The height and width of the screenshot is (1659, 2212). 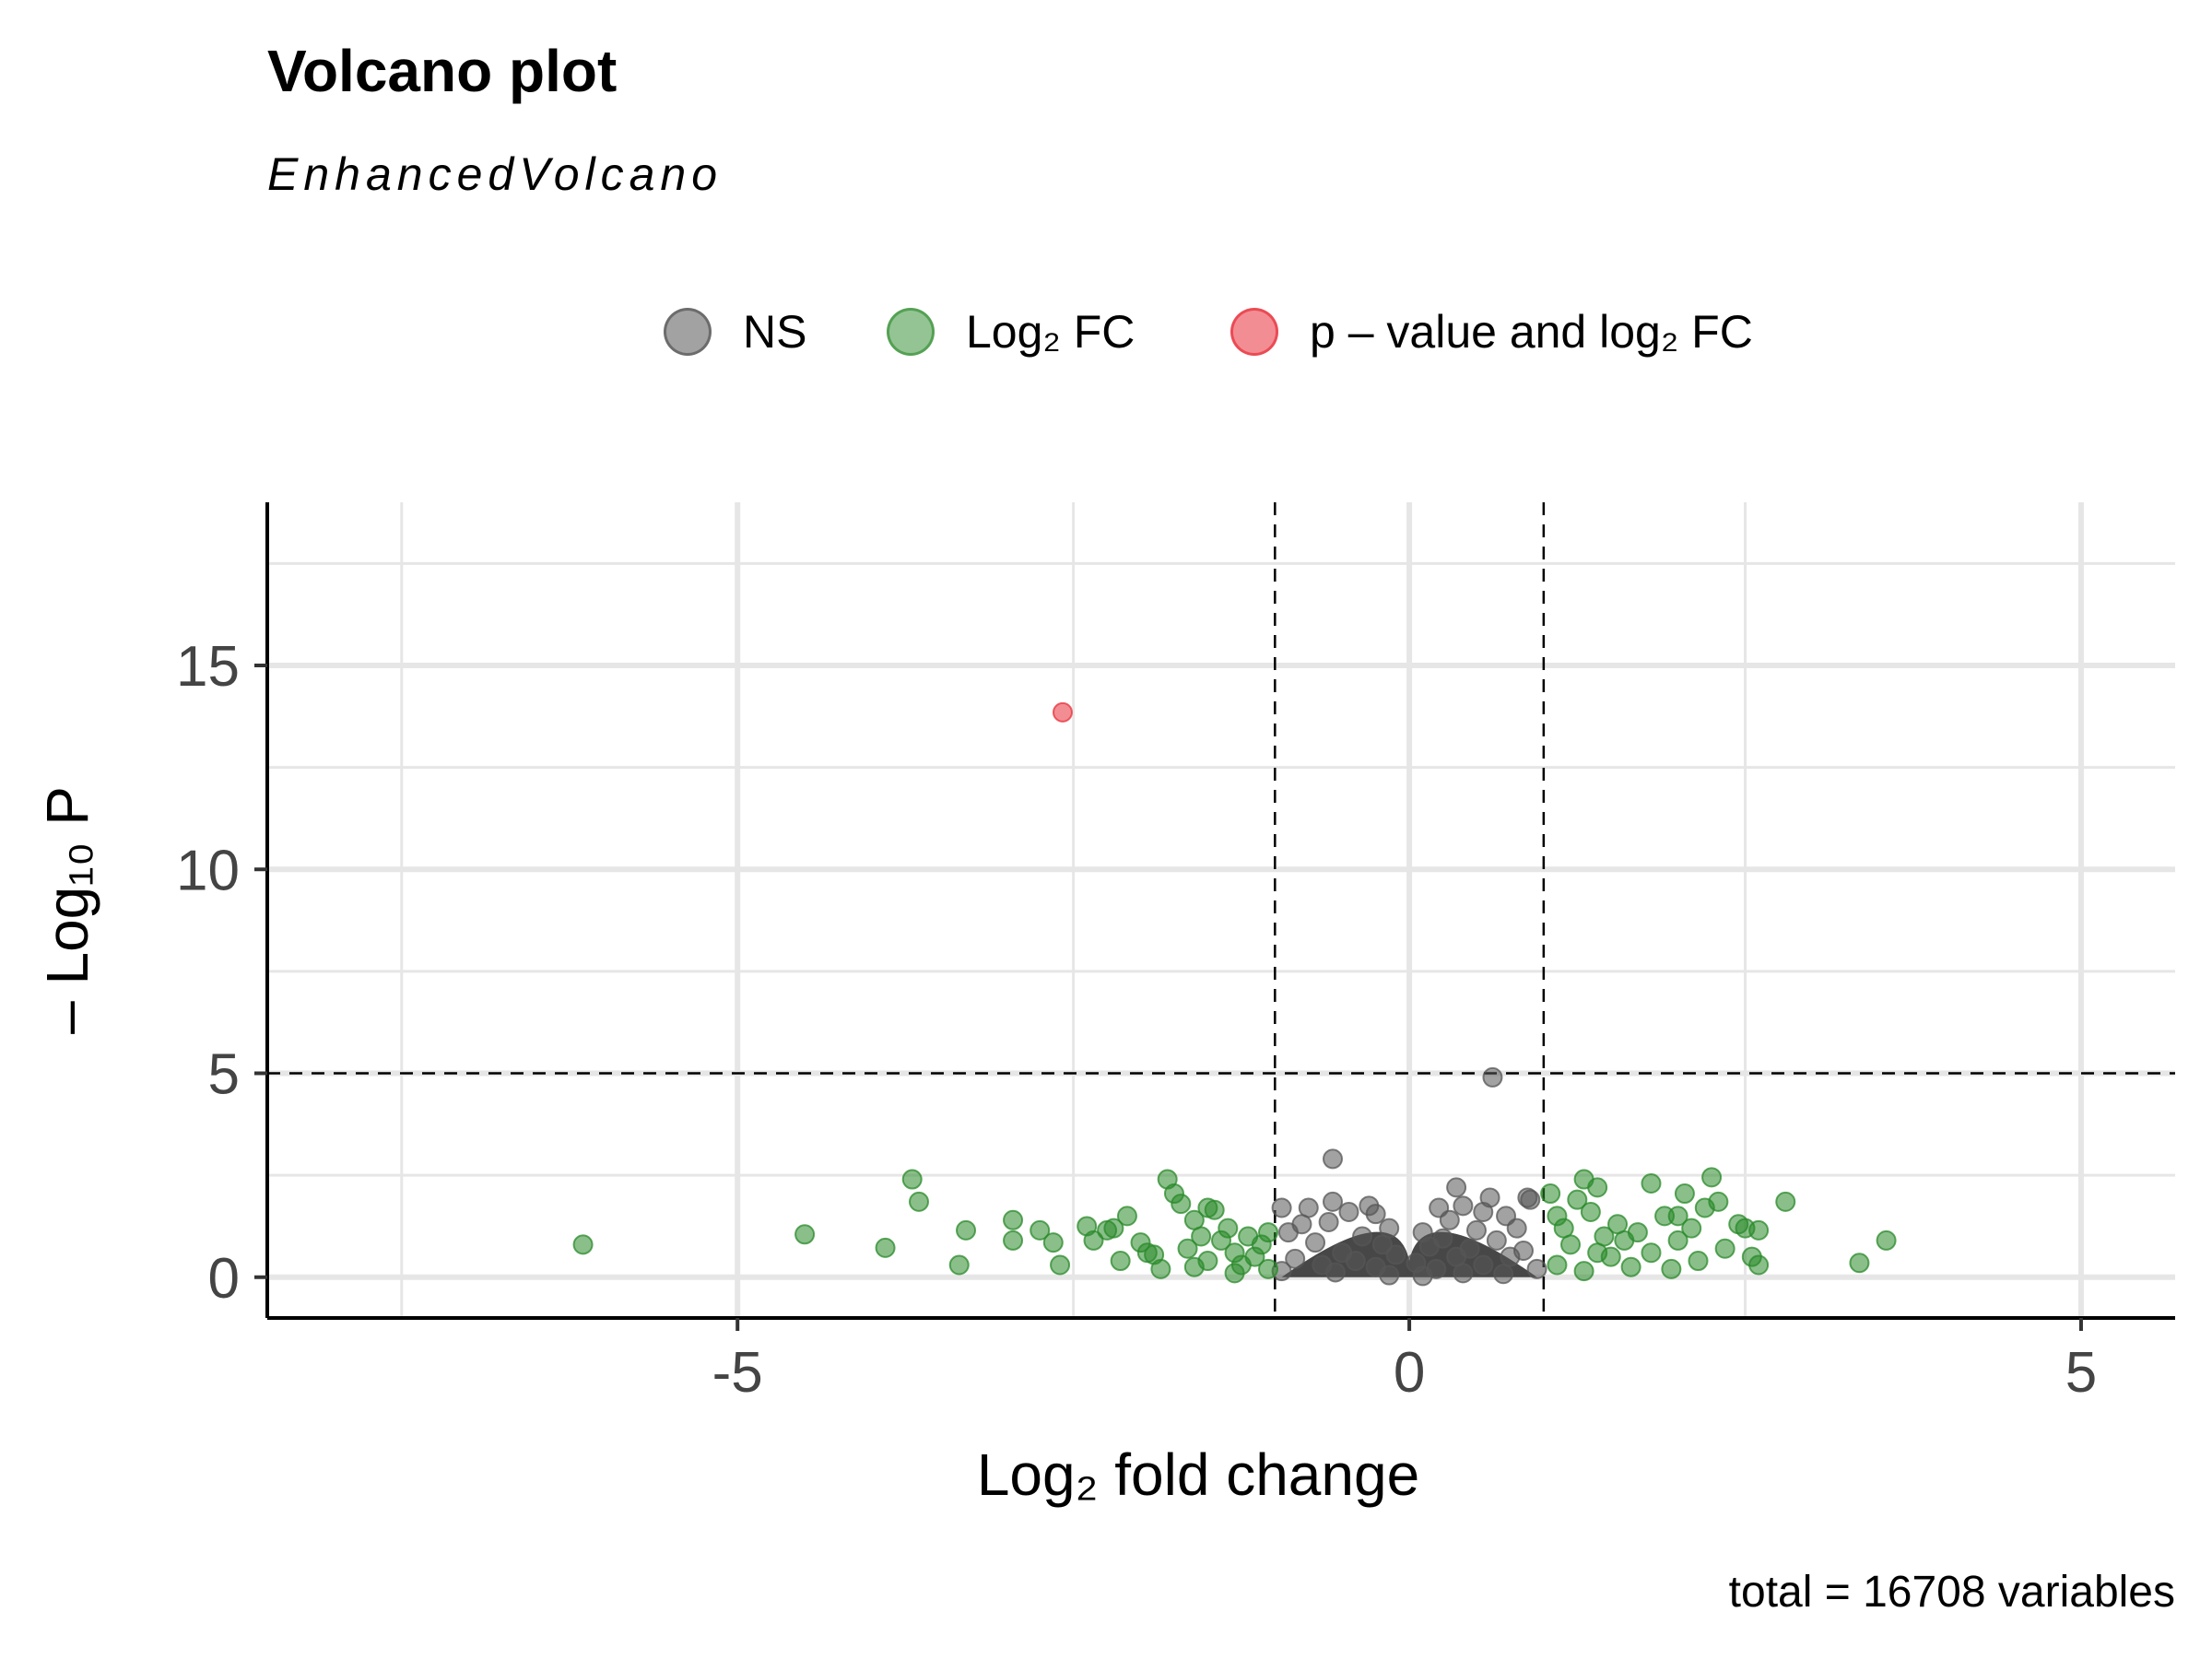 I want to click on y-tick-label: 0, so click(x=224, y=1279).